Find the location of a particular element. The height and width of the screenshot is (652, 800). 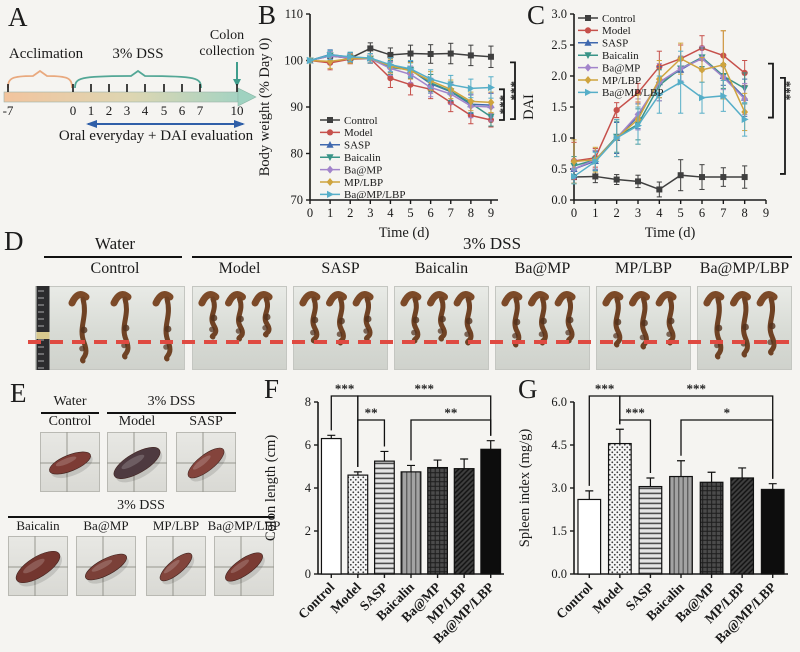

colon-photo-sasp is located at coordinates (340, 328).